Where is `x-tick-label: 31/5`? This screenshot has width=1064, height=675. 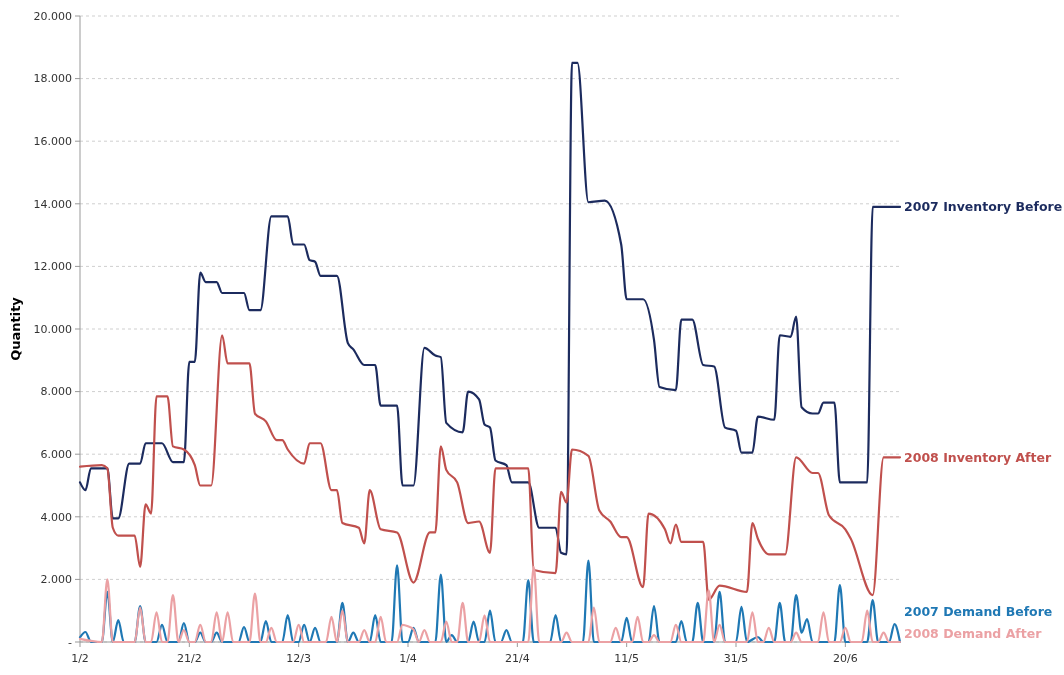 x-tick-label: 31/5 is located at coordinates (736, 658).